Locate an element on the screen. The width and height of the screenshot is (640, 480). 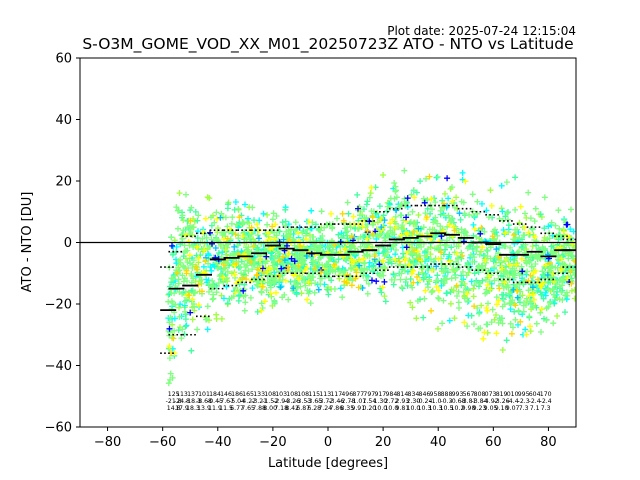
y-tick-label: 40 is located at coordinates (63, 120).